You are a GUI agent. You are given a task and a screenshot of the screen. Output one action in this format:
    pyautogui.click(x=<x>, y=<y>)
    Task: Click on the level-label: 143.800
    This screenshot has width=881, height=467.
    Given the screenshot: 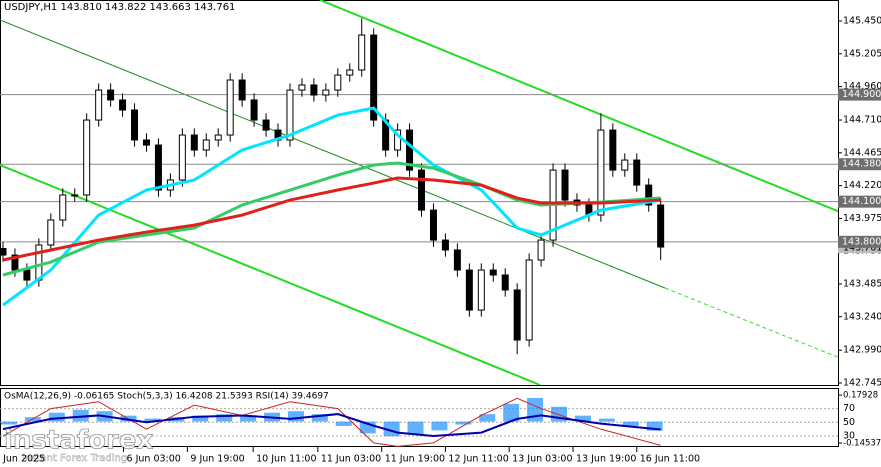 What is the action you would take?
    pyautogui.click(x=861, y=241)
    